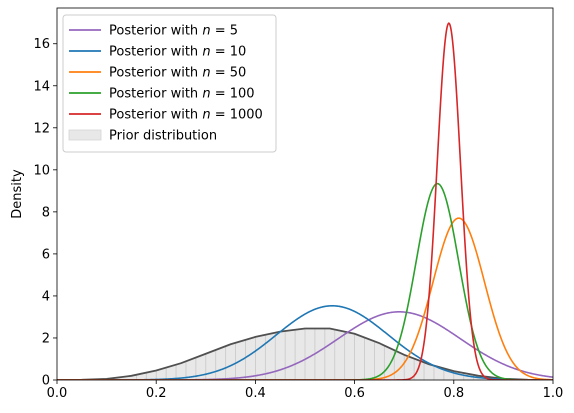  Describe the element at coordinates (41, 128) in the screenshot. I see `y-tick-label: 12` at that location.